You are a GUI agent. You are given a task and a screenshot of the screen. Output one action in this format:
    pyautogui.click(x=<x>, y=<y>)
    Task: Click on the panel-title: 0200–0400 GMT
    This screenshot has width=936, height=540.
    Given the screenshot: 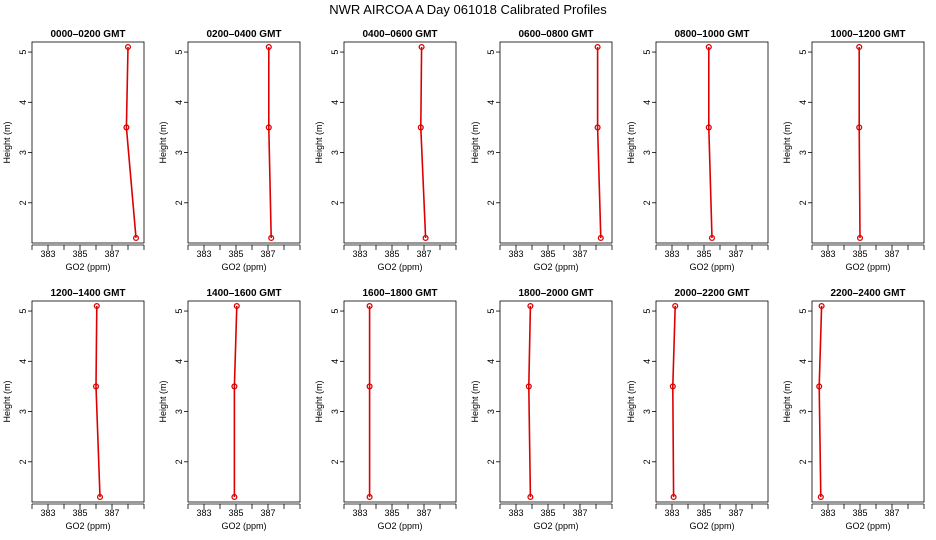 What is the action you would take?
    pyautogui.click(x=243, y=34)
    